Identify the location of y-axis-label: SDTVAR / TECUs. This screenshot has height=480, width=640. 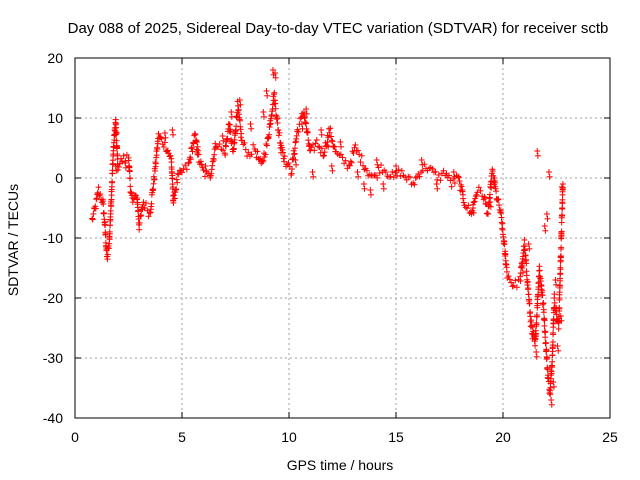
(13, 240).